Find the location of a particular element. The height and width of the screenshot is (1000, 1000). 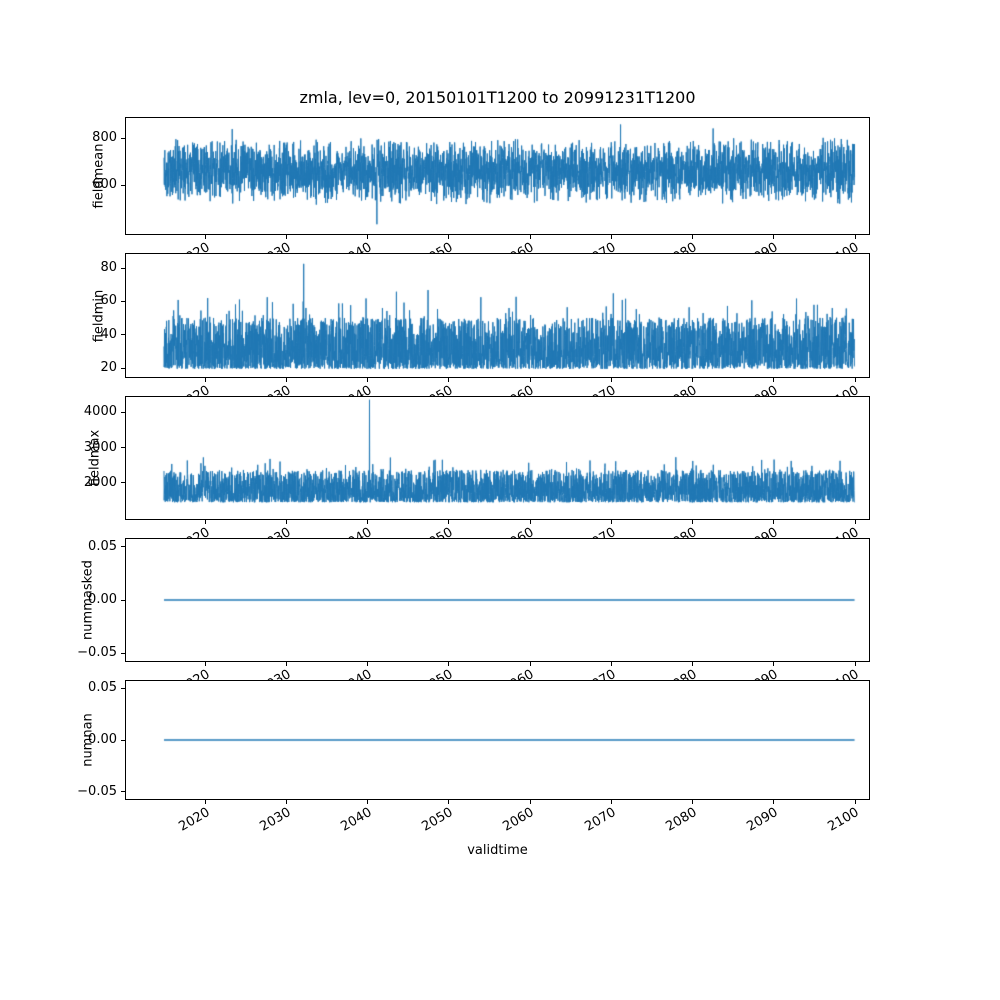

subplot-fieldmin is located at coordinates (497, 315).